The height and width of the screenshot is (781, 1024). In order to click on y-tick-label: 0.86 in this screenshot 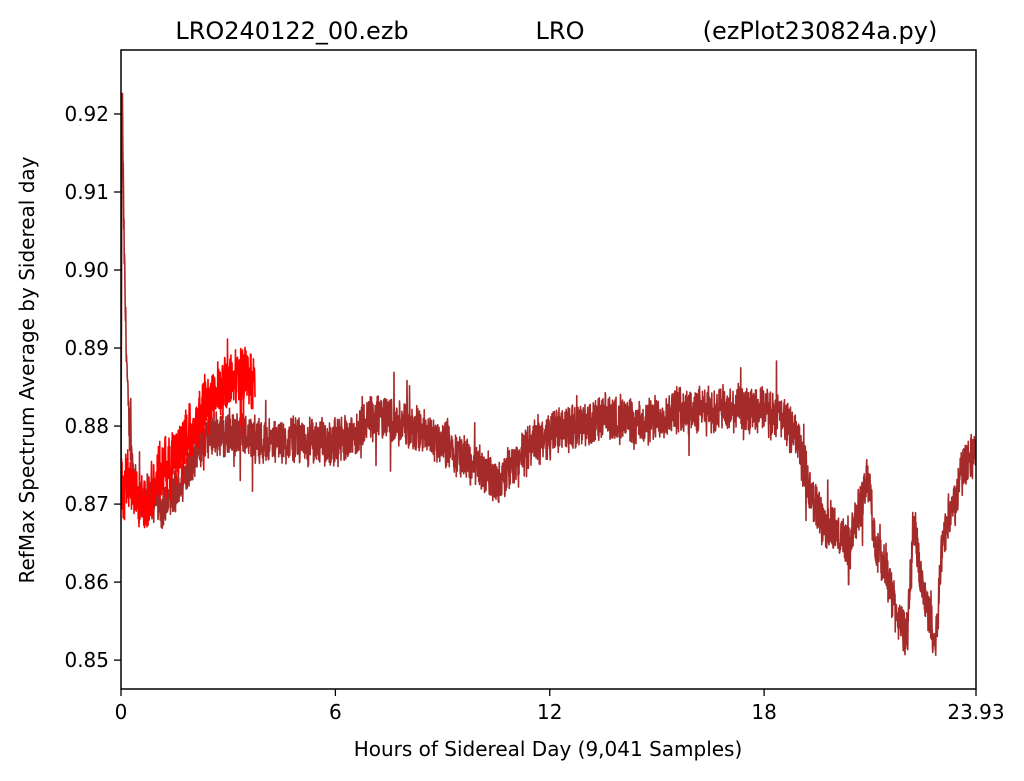, I will do `click(86, 582)`.